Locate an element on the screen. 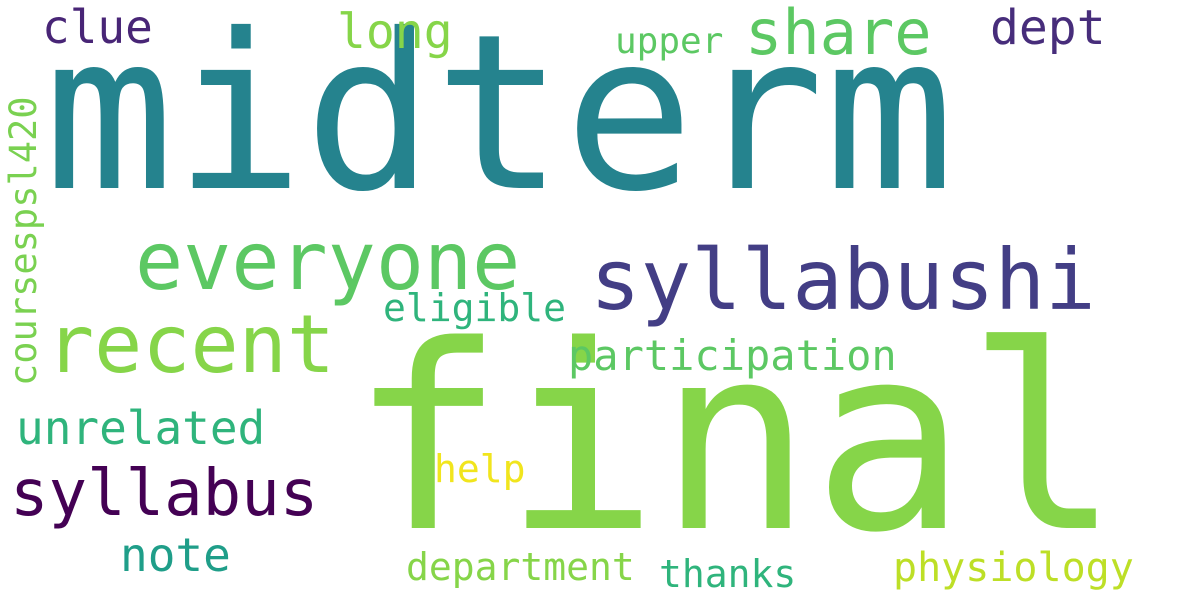 Image resolution: width=1200 pixels, height=600 pixels. word-dept: dept is located at coordinates (1048, 28).